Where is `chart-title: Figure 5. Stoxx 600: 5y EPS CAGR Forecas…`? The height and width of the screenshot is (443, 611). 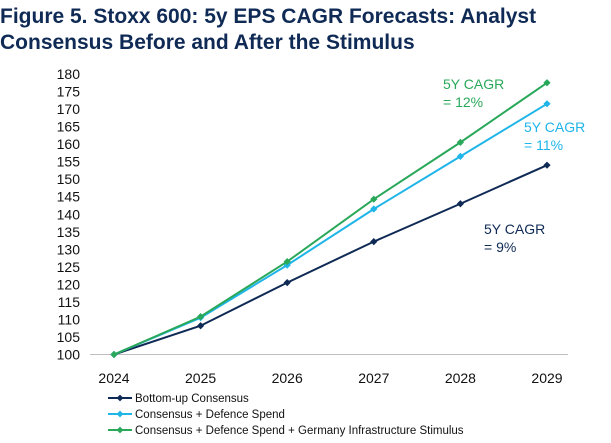 chart-title: Figure 5. Stoxx 600: 5y EPS CAGR Forecas… is located at coordinates (268, 29).